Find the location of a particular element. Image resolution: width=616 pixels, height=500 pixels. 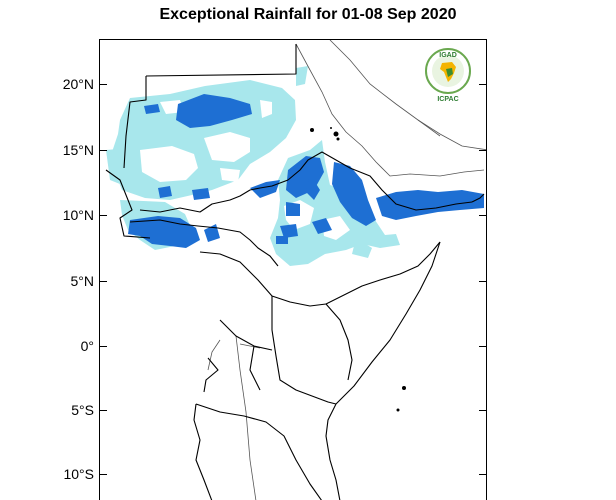

lat-label-20n: 20°N is located at coordinates (78, 84).